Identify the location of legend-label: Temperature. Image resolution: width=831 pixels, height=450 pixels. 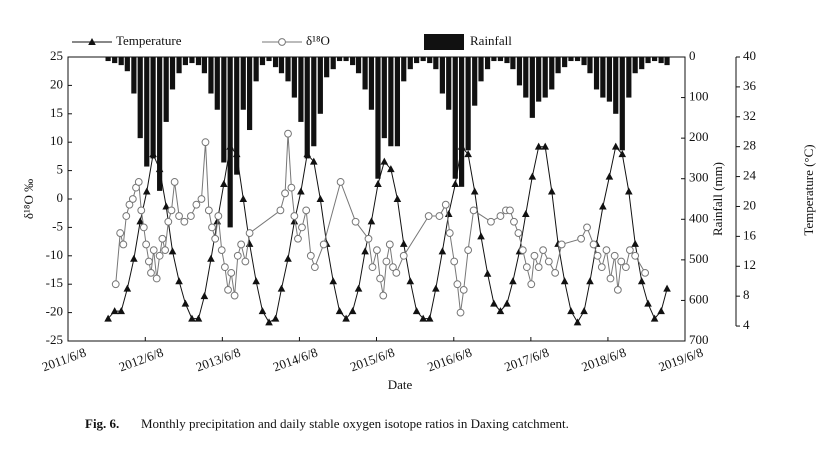
(149, 40).